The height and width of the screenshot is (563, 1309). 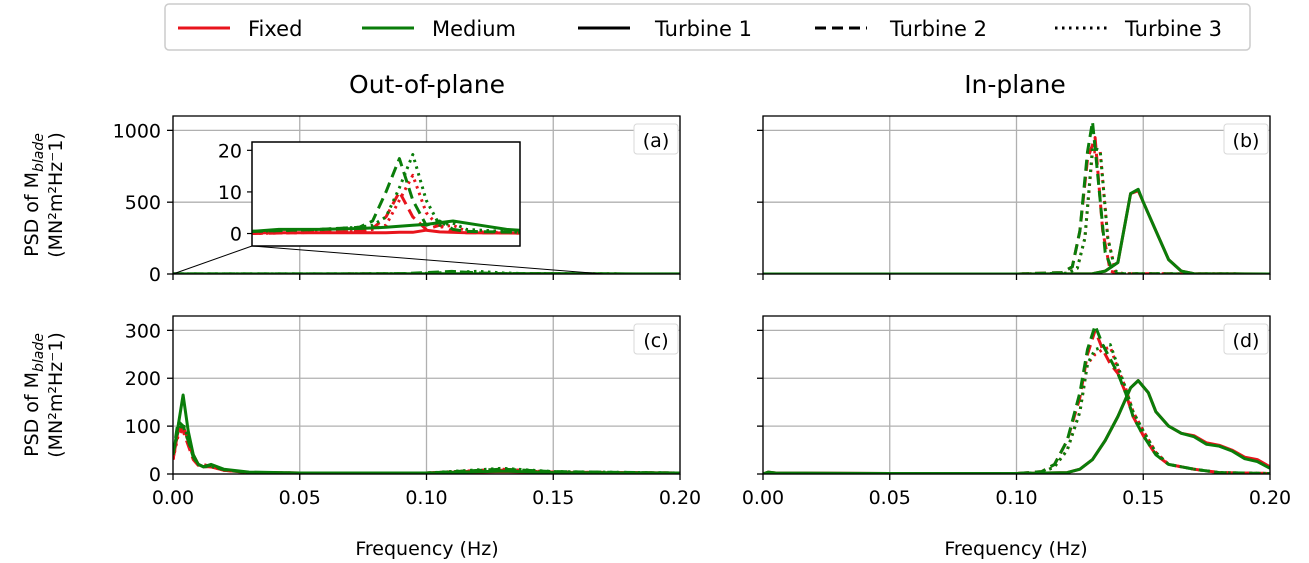 I want to click on panel-d-xtick-label-4: 0.20, so click(x=1270, y=498).